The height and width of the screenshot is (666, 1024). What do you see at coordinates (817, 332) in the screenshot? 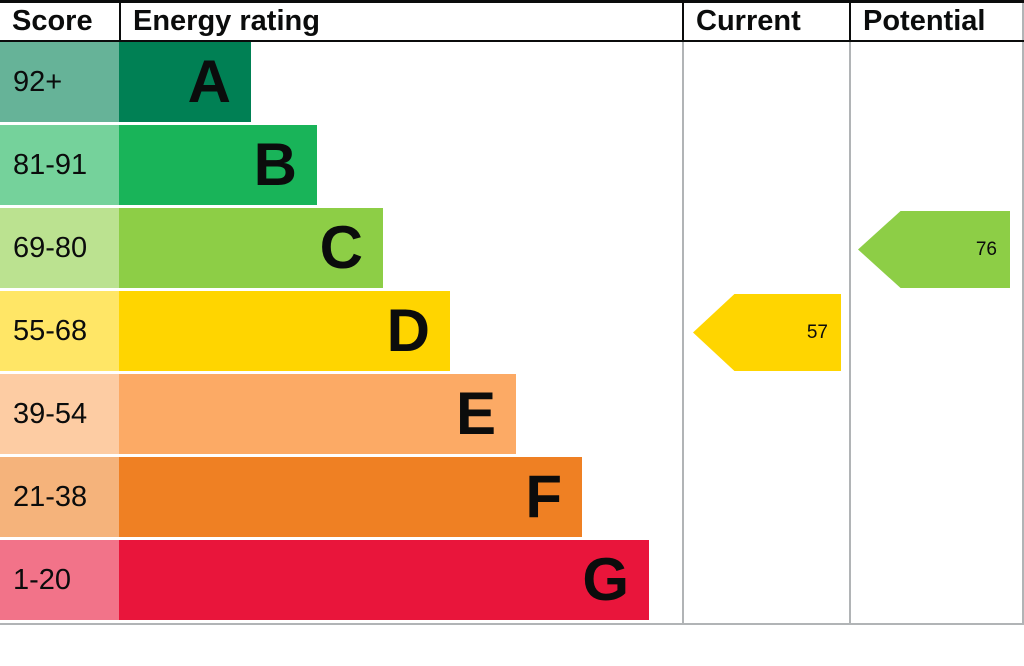
I see `current-rating-arrow-value: 57` at bounding box center [817, 332].